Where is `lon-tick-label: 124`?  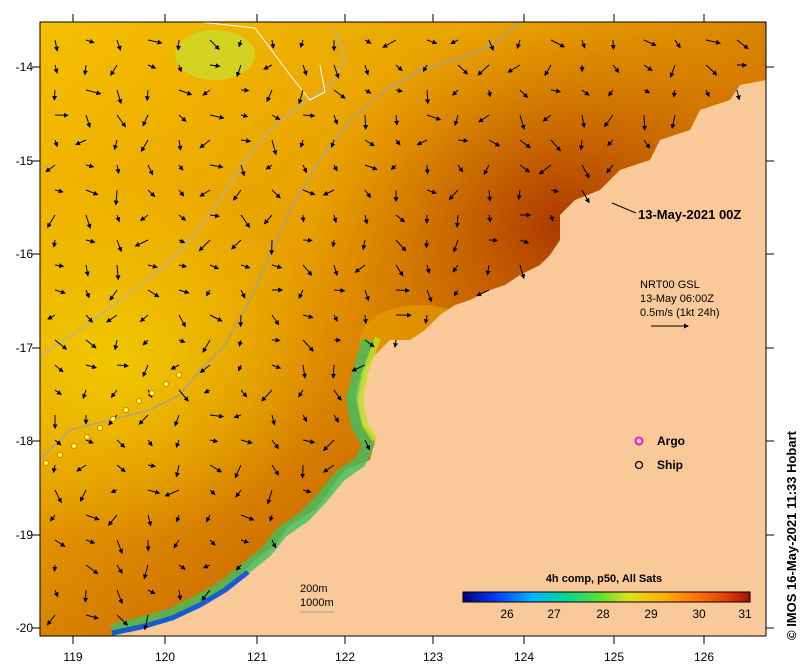
lon-tick-label: 124 is located at coordinates (524, 657).